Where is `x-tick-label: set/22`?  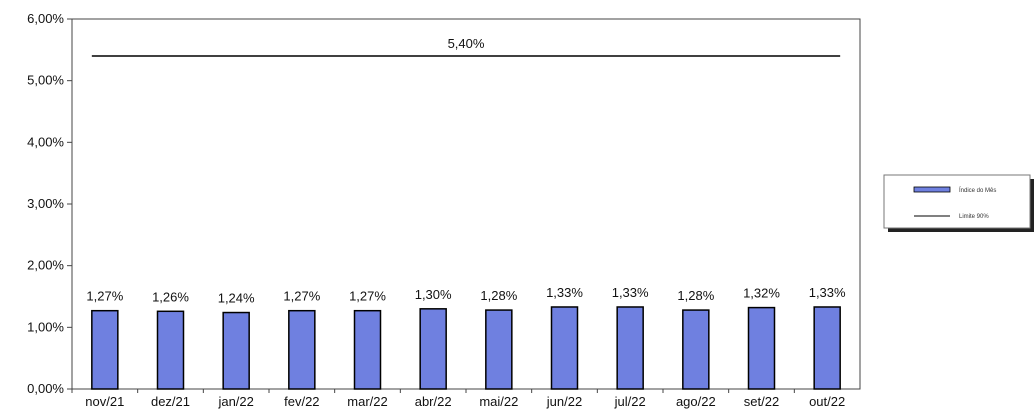 x-tick-label: set/22 is located at coordinates (761, 401).